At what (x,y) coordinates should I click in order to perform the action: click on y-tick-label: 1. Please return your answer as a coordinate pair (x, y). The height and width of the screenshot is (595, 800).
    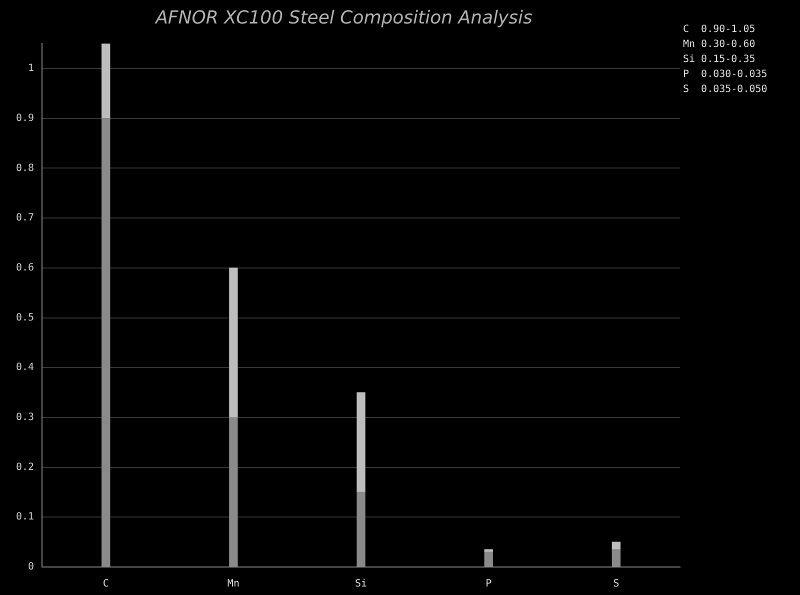
    Looking at the image, I should click on (31, 68).